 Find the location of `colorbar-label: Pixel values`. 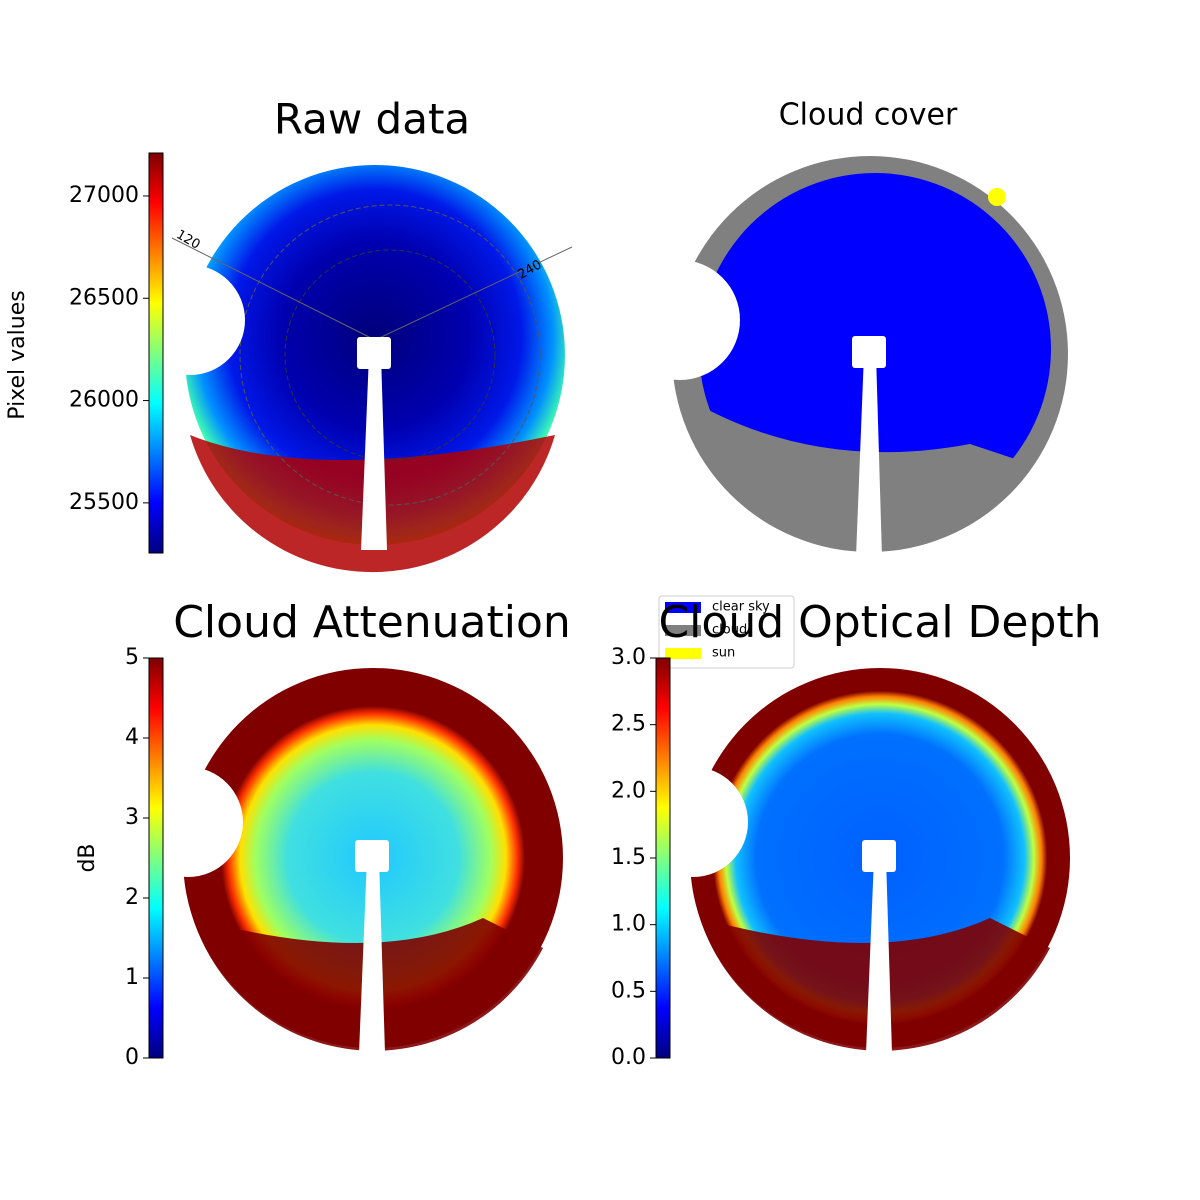

colorbar-label: Pixel values is located at coordinates (17, 354).